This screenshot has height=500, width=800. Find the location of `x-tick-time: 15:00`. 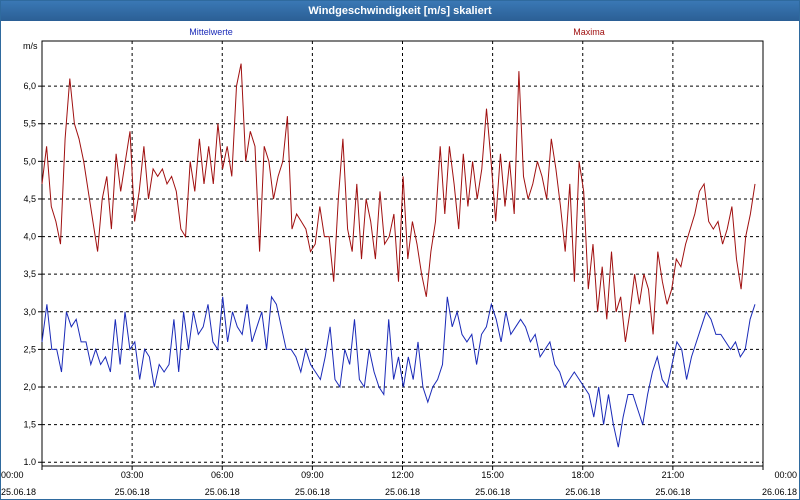

x-tick-time: 15:00 is located at coordinates (492, 475).